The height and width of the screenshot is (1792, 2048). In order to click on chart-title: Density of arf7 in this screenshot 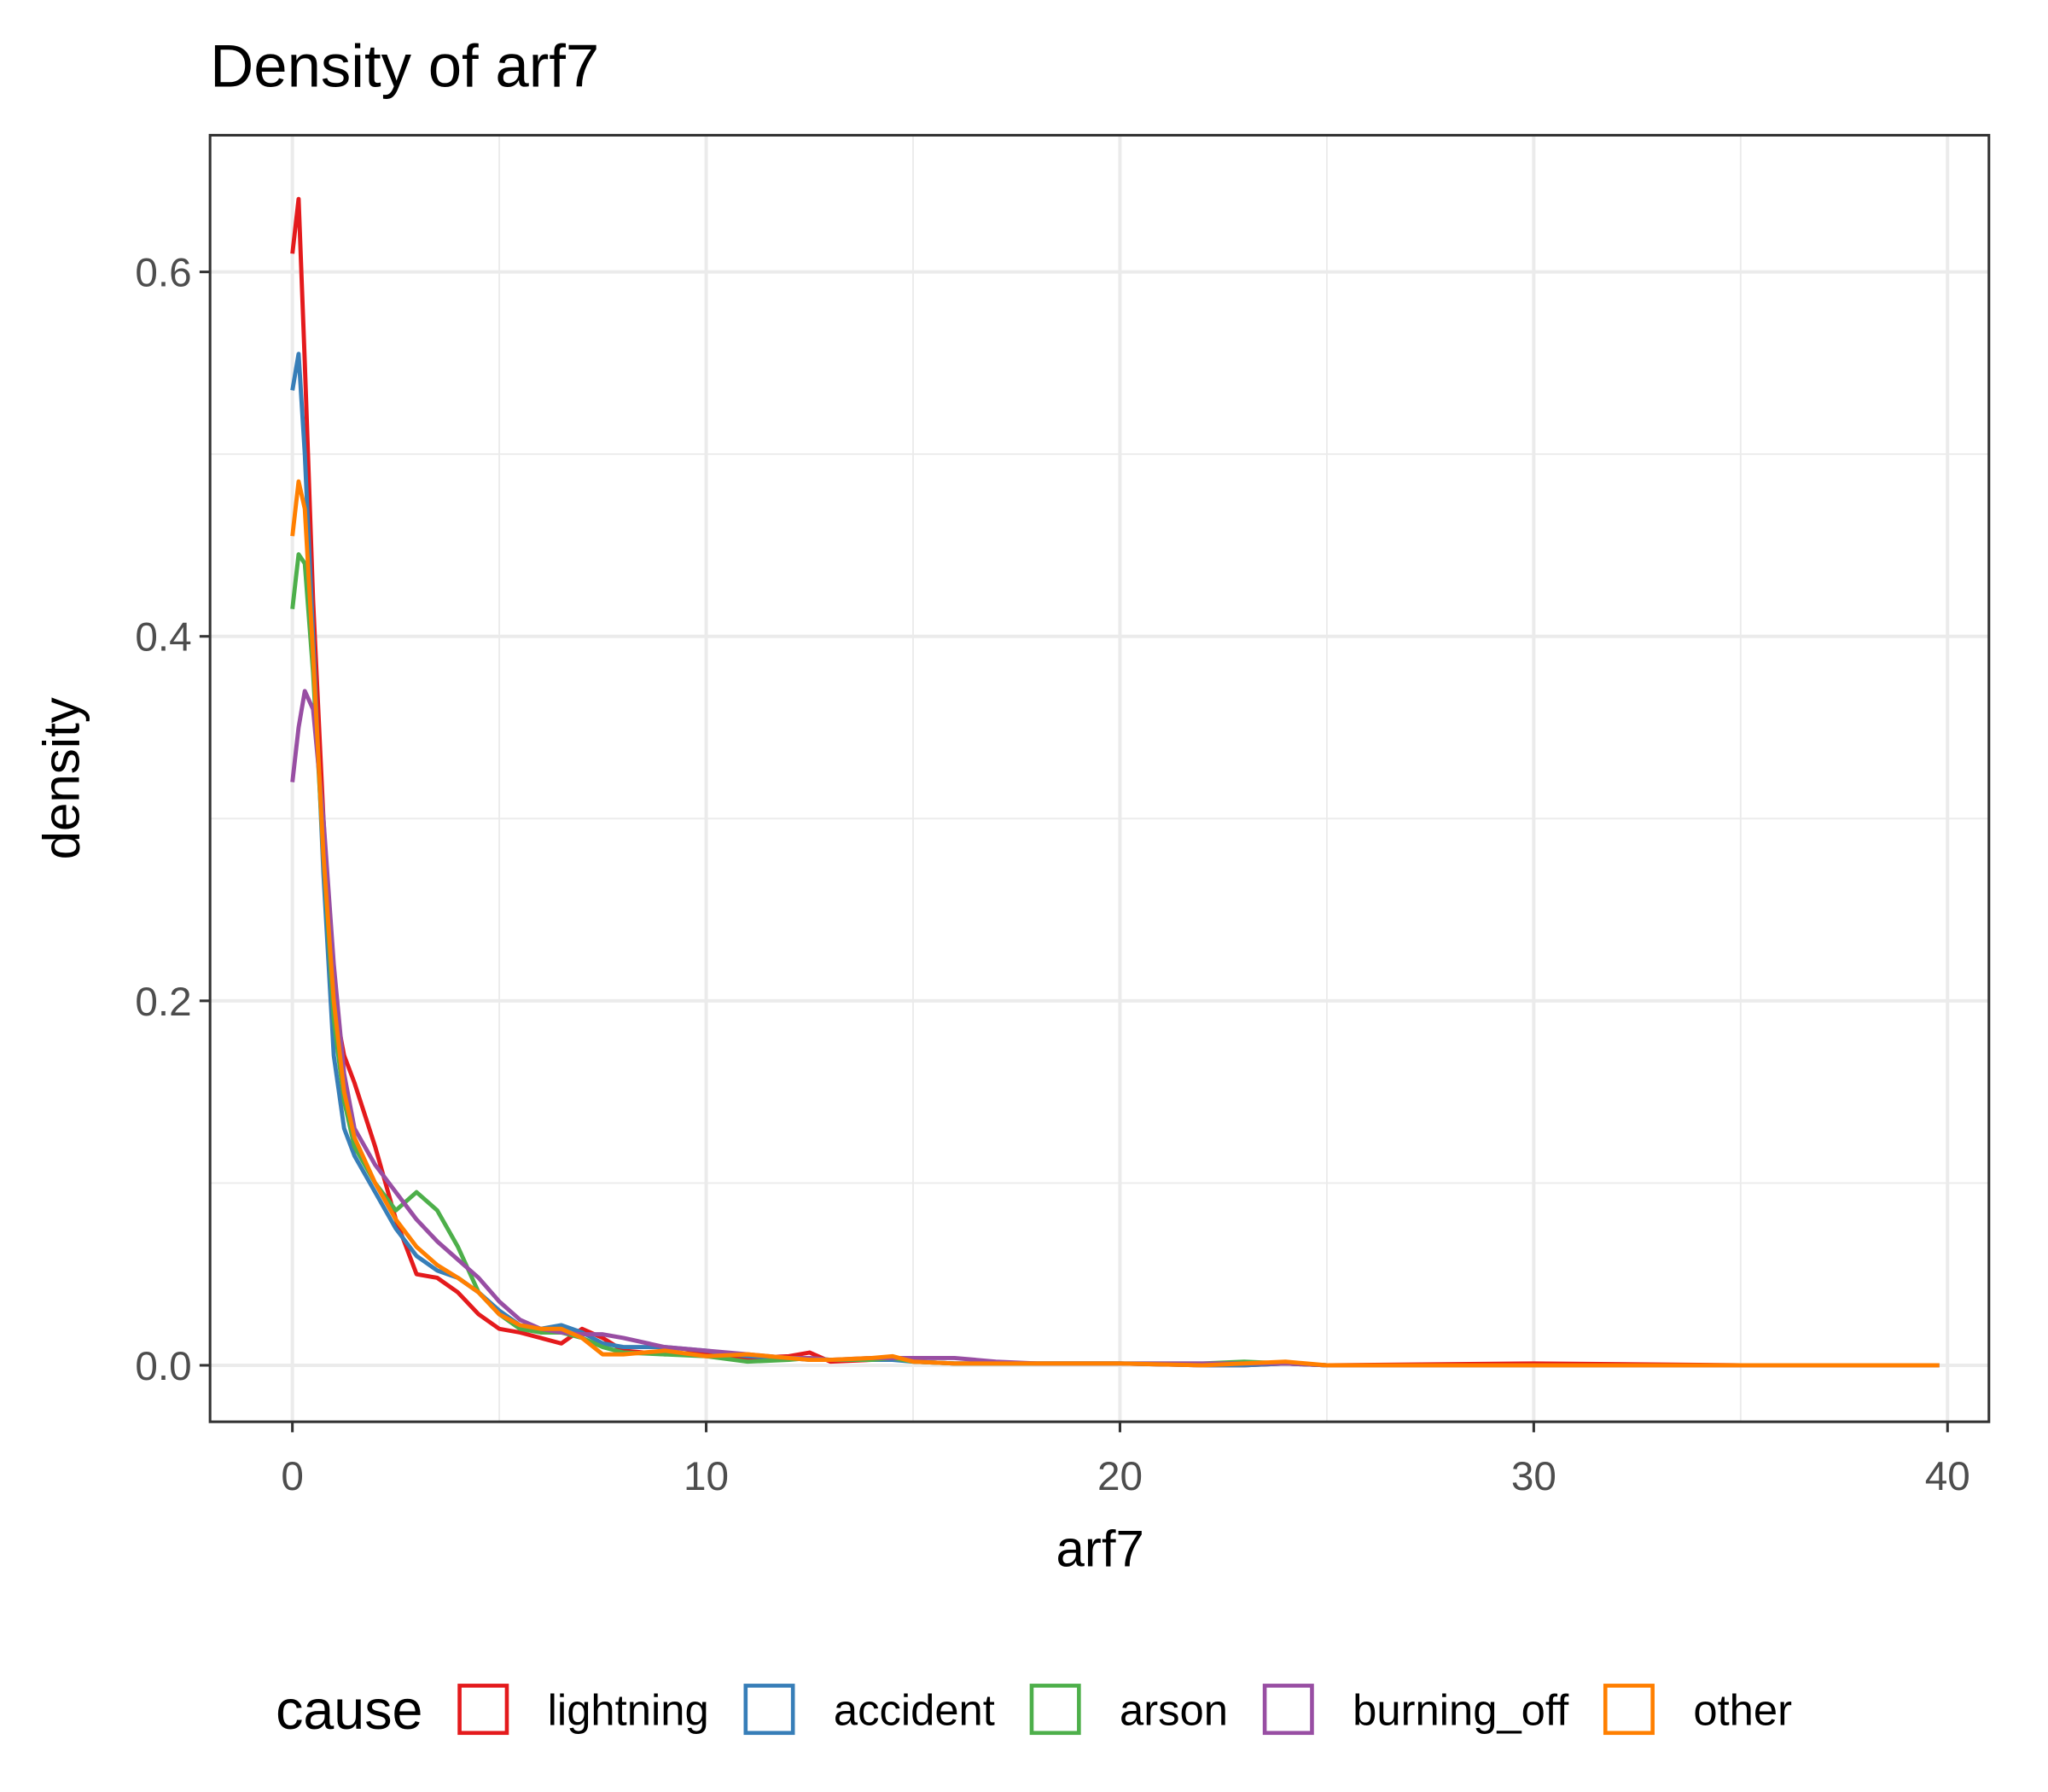, I will do `click(404, 66)`.